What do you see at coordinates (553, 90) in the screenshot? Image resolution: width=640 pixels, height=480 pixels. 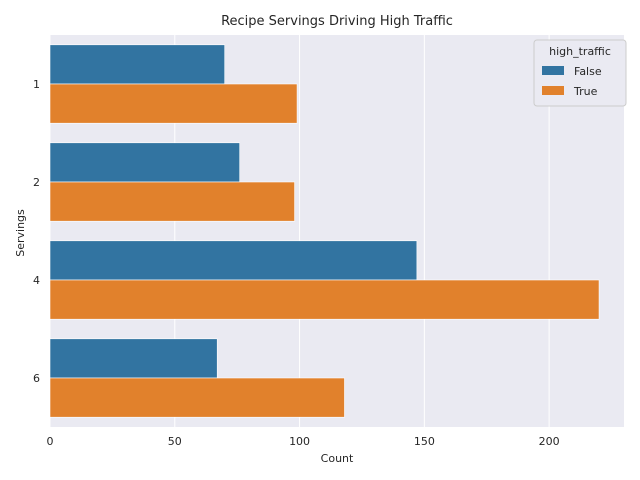 I see `legend-swatch-true` at bounding box center [553, 90].